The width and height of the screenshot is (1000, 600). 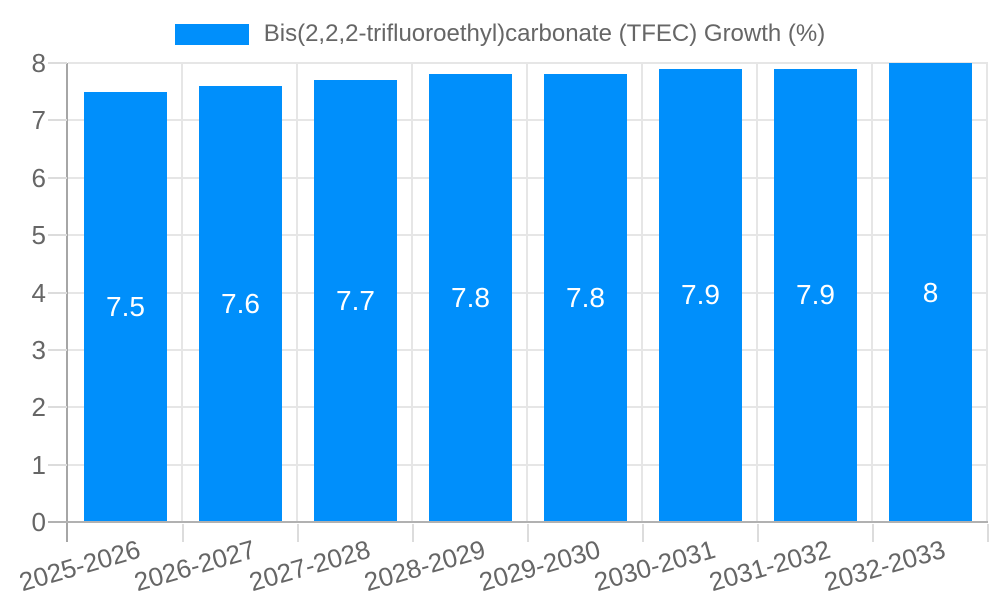 What do you see at coordinates (38, 407) in the screenshot?
I see `y-axis-label: 2` at bounding box center [38, 407].